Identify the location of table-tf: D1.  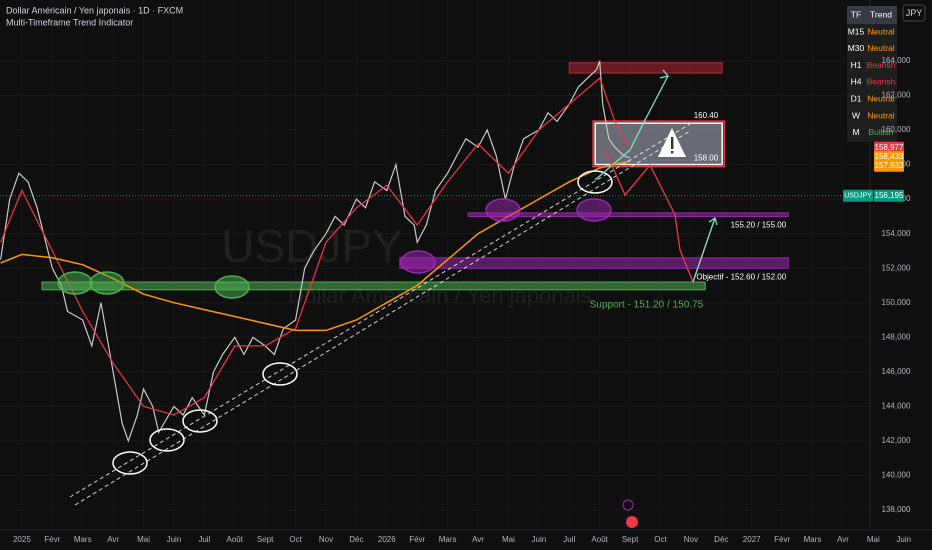
(856, 98).